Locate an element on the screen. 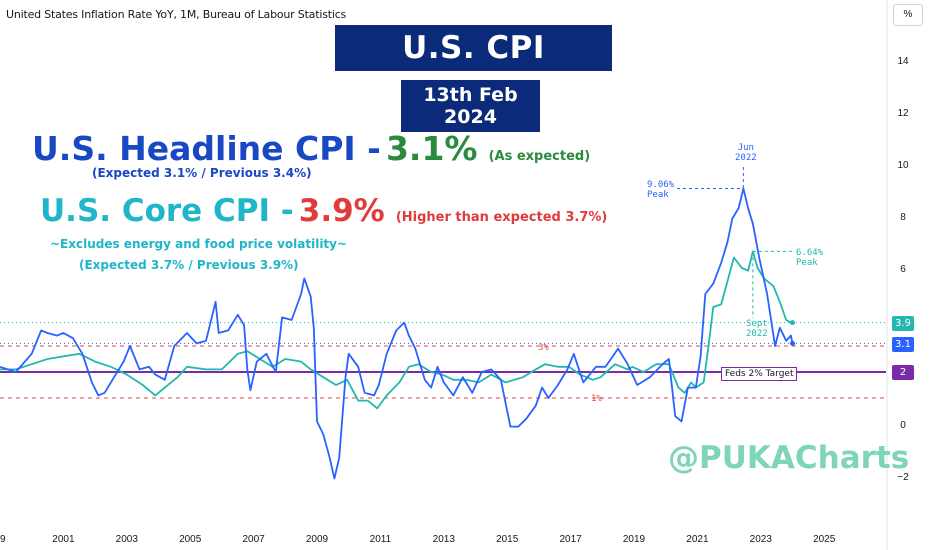 The height and width of the screenshot is (550, 932). jun-year-label: 2022 is located at coordinates (746, 158).